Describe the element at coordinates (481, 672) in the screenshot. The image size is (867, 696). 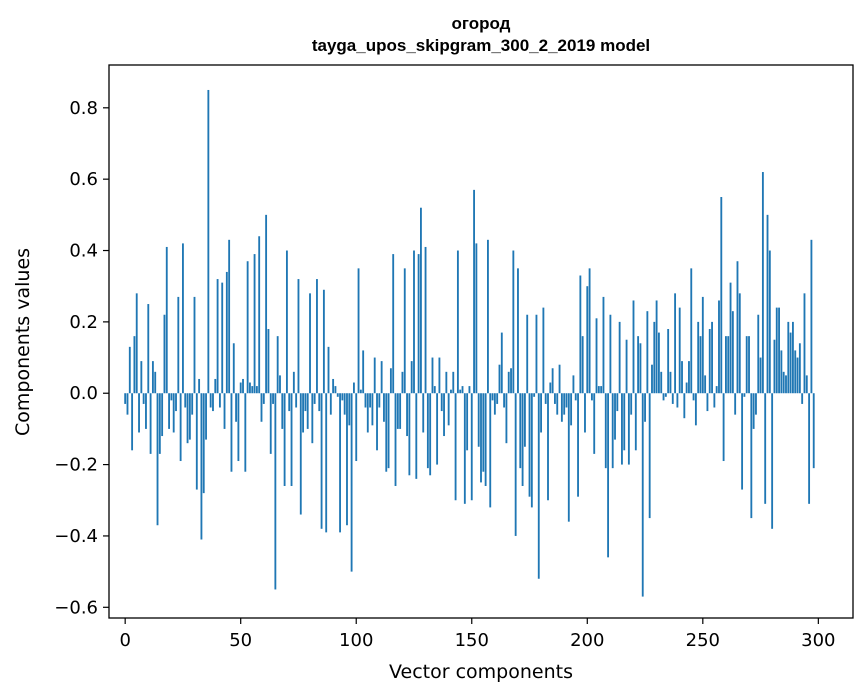
I see `x-axis-label: Vector components` at that location.